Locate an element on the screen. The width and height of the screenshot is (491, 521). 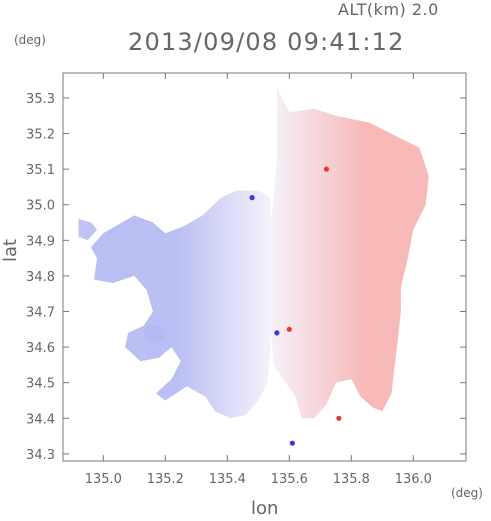
x-axis-unit: (deg) is located at coordinates (467, 493).